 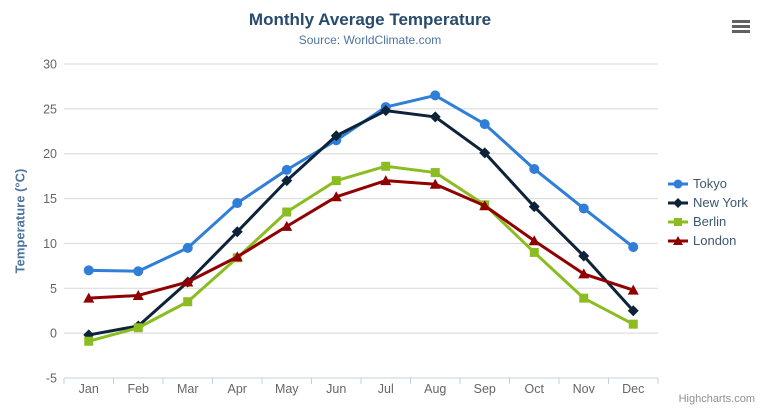 I want to click on legend-label: Tokyo, so click(x=710, y=183).